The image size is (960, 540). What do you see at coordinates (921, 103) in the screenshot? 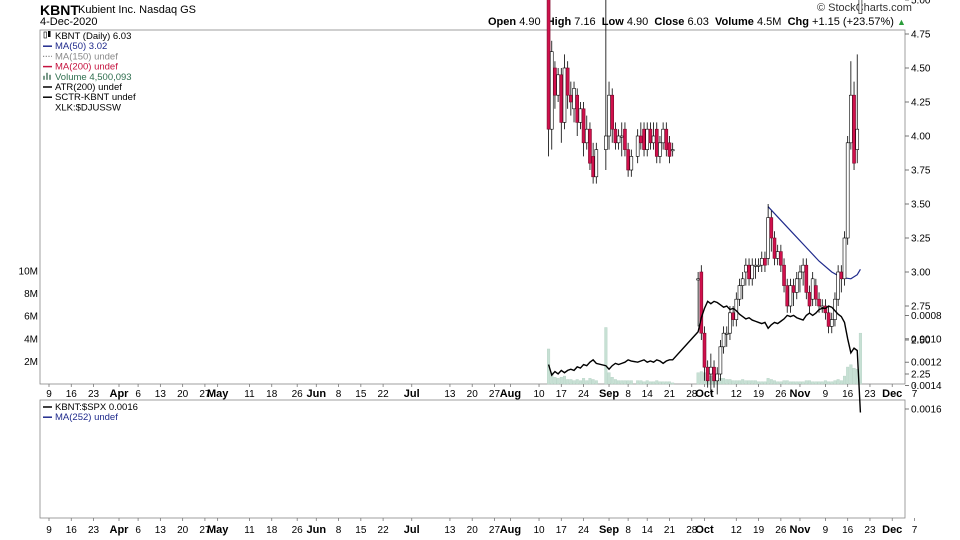
I see `price-tick-label: 4.25` at bounding box center [921, 103].